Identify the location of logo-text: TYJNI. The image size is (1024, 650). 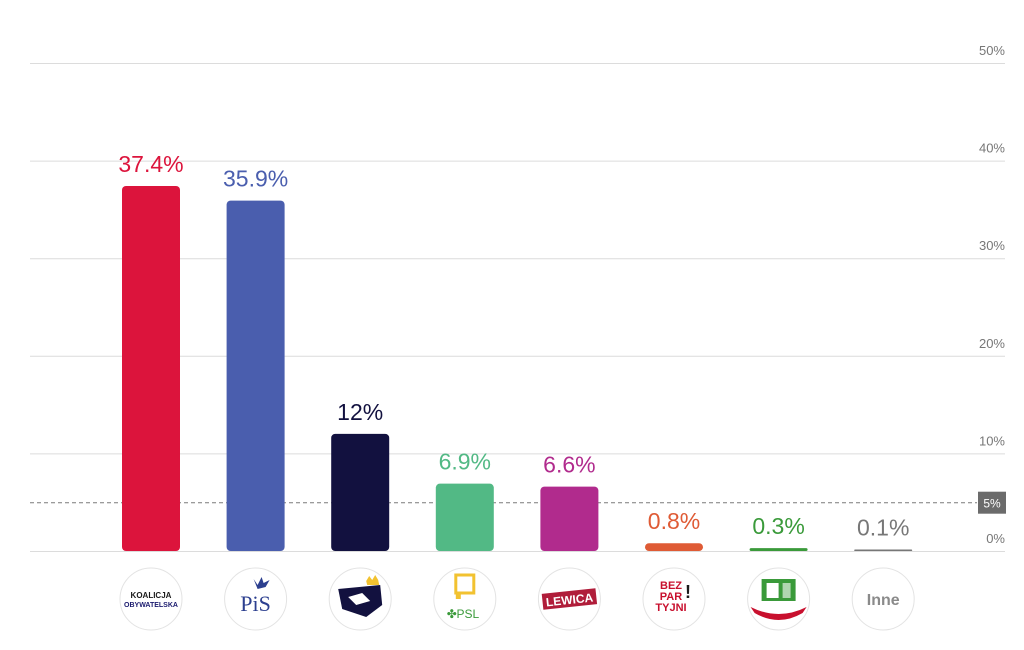
(670, 608).